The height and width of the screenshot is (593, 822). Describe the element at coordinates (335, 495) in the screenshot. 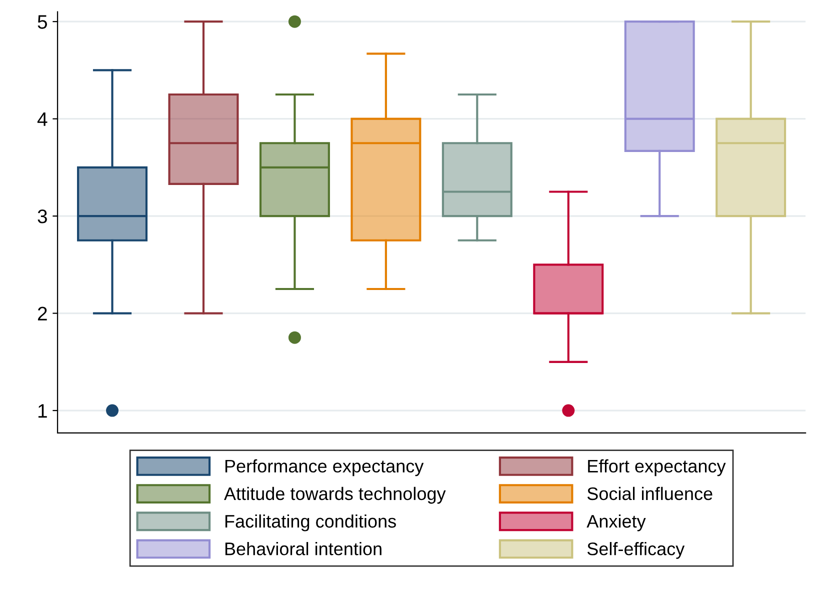

I see `legend-label: Attitude towards technology` at that location.